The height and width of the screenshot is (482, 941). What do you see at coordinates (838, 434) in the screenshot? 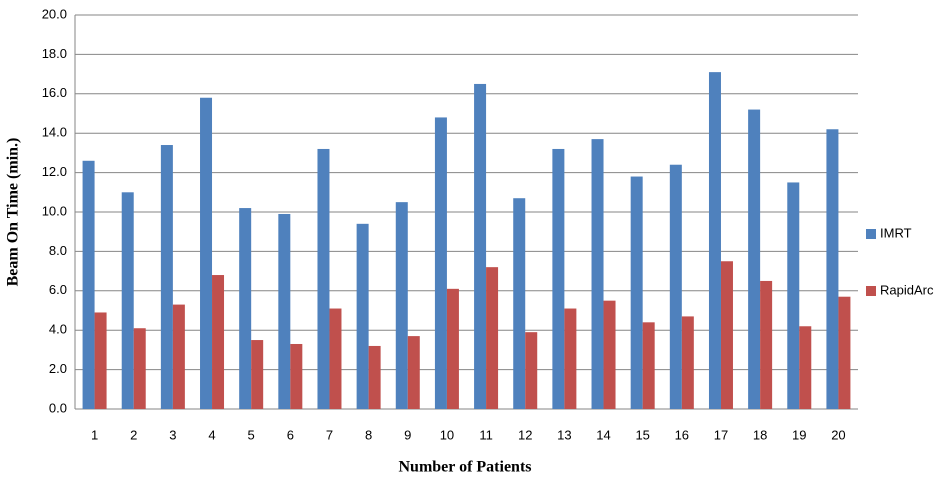
I see `x-tick-label: 20` at bounding box center [838, 434].